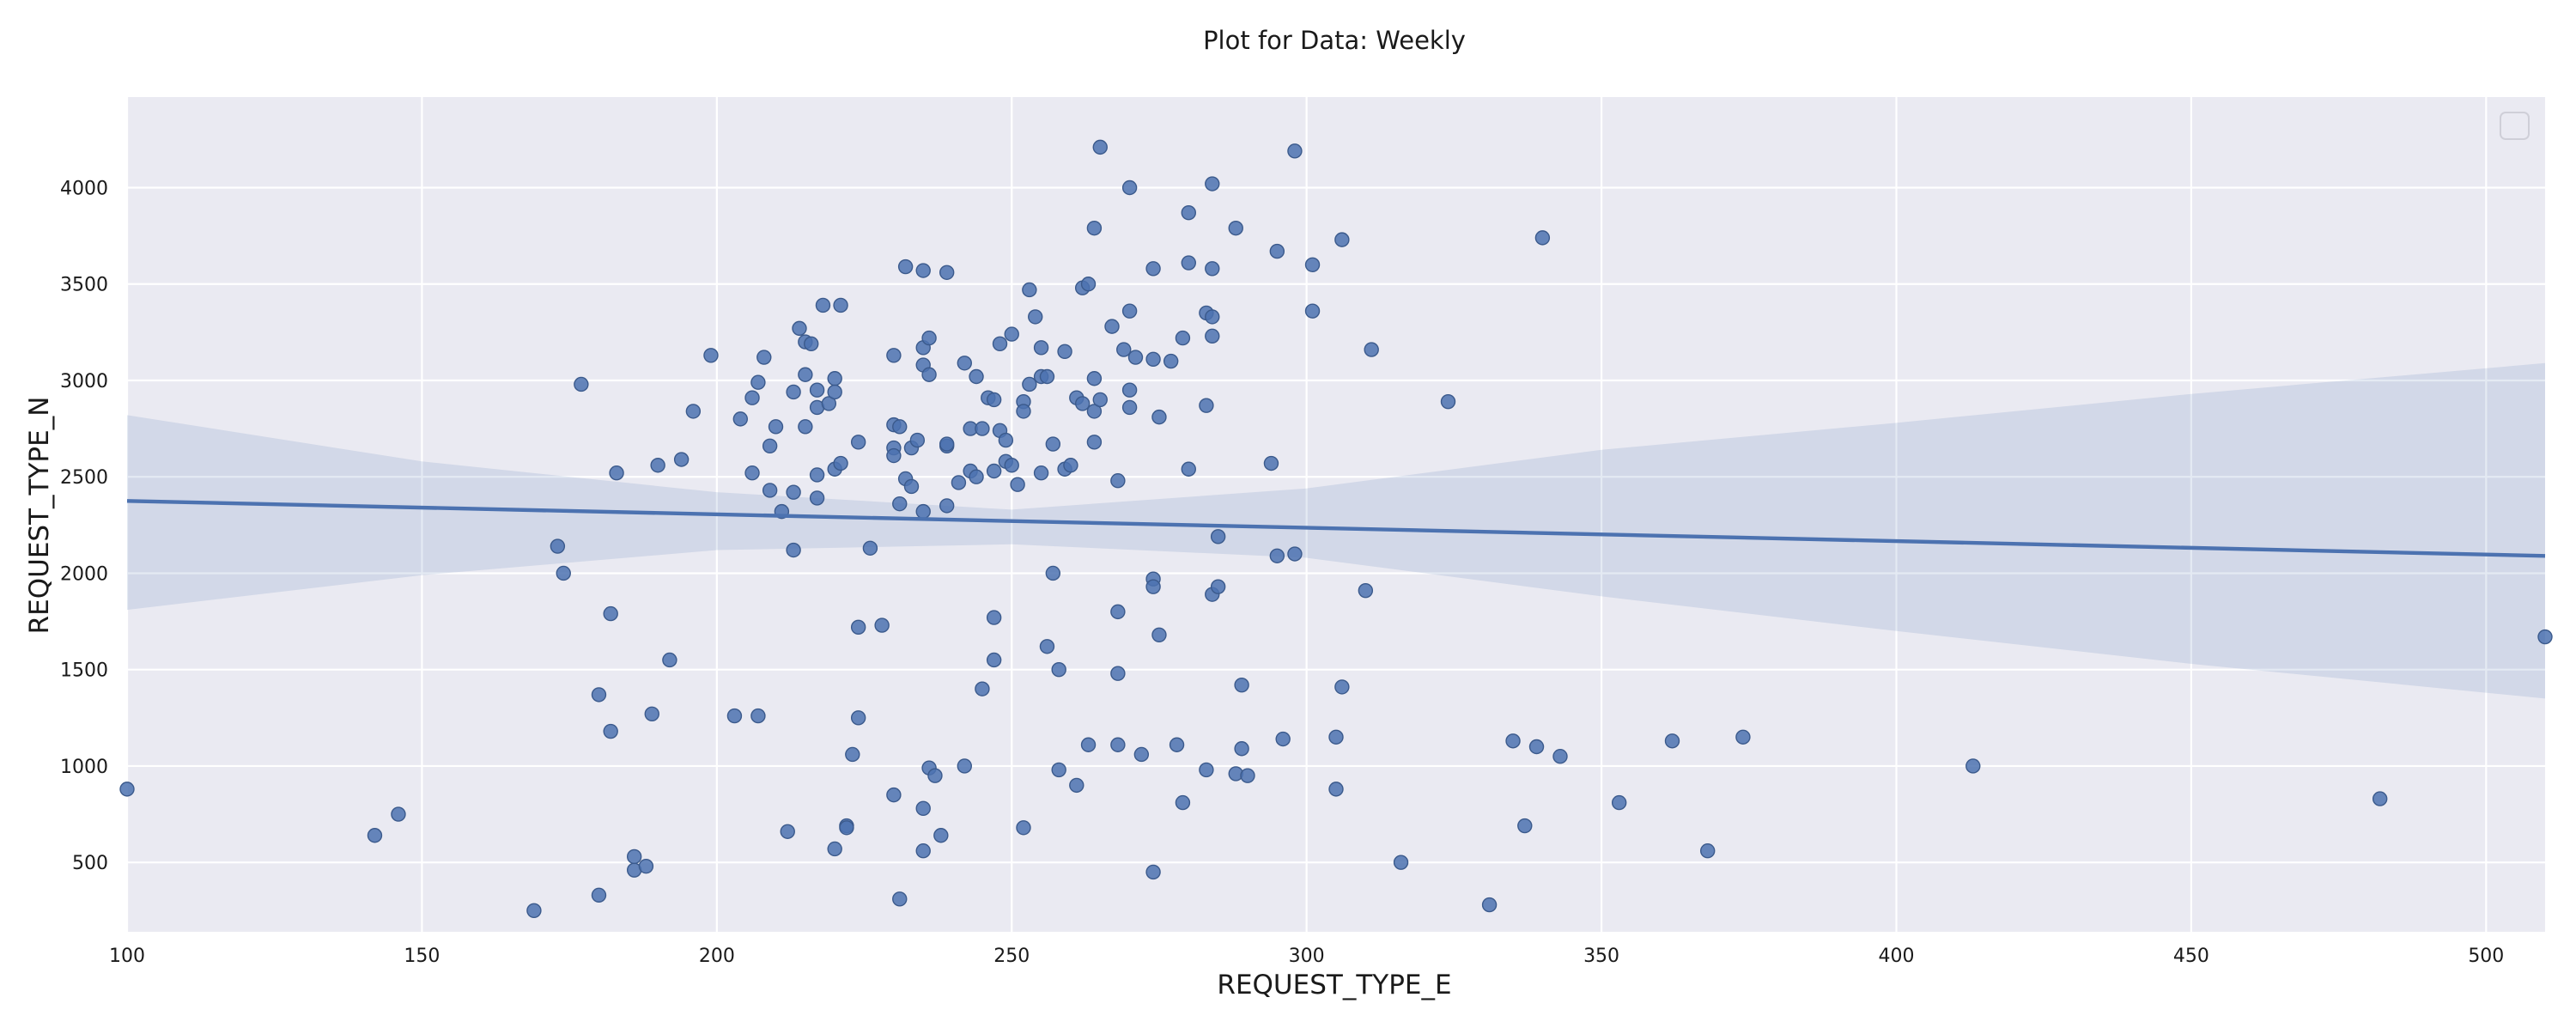 The width and height of the screenshot is (2576, 1034). I want to click on y-tick-label: 3000, so click(84, 381).